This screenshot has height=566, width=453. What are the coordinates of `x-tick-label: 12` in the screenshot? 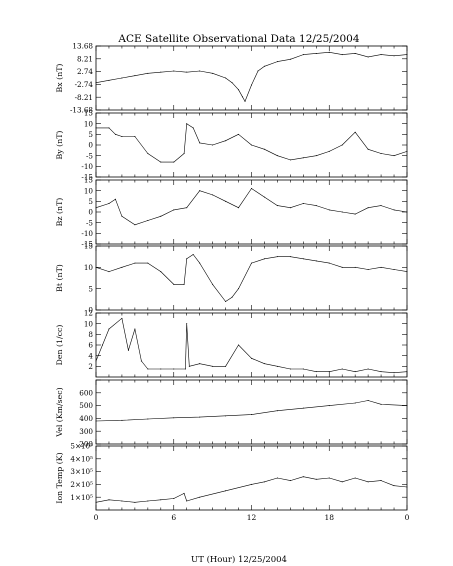 It's located at (252, 517).